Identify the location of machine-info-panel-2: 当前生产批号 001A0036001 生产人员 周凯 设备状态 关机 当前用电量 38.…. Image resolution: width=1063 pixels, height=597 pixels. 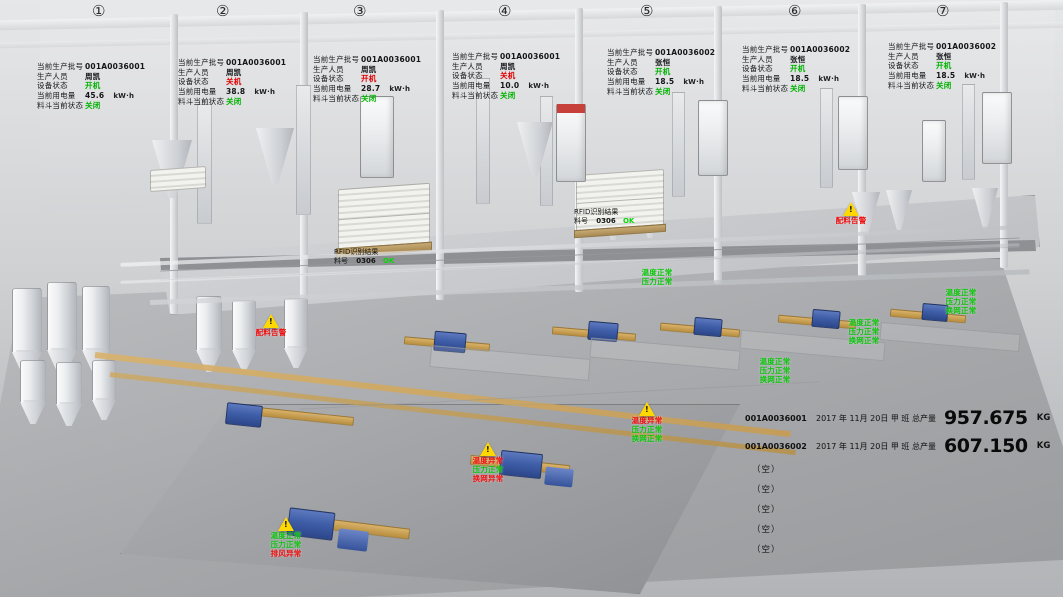
(232, 82).